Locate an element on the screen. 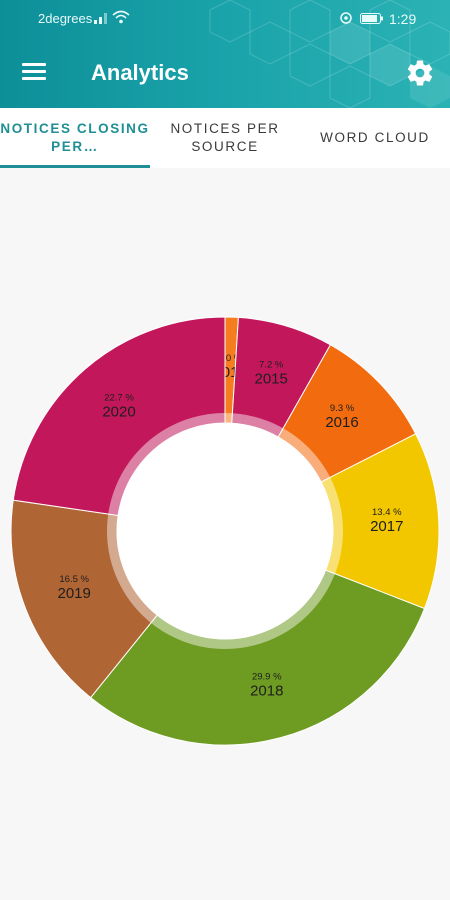  slice-category-label: 2019 is located at coordinates (74, 593).